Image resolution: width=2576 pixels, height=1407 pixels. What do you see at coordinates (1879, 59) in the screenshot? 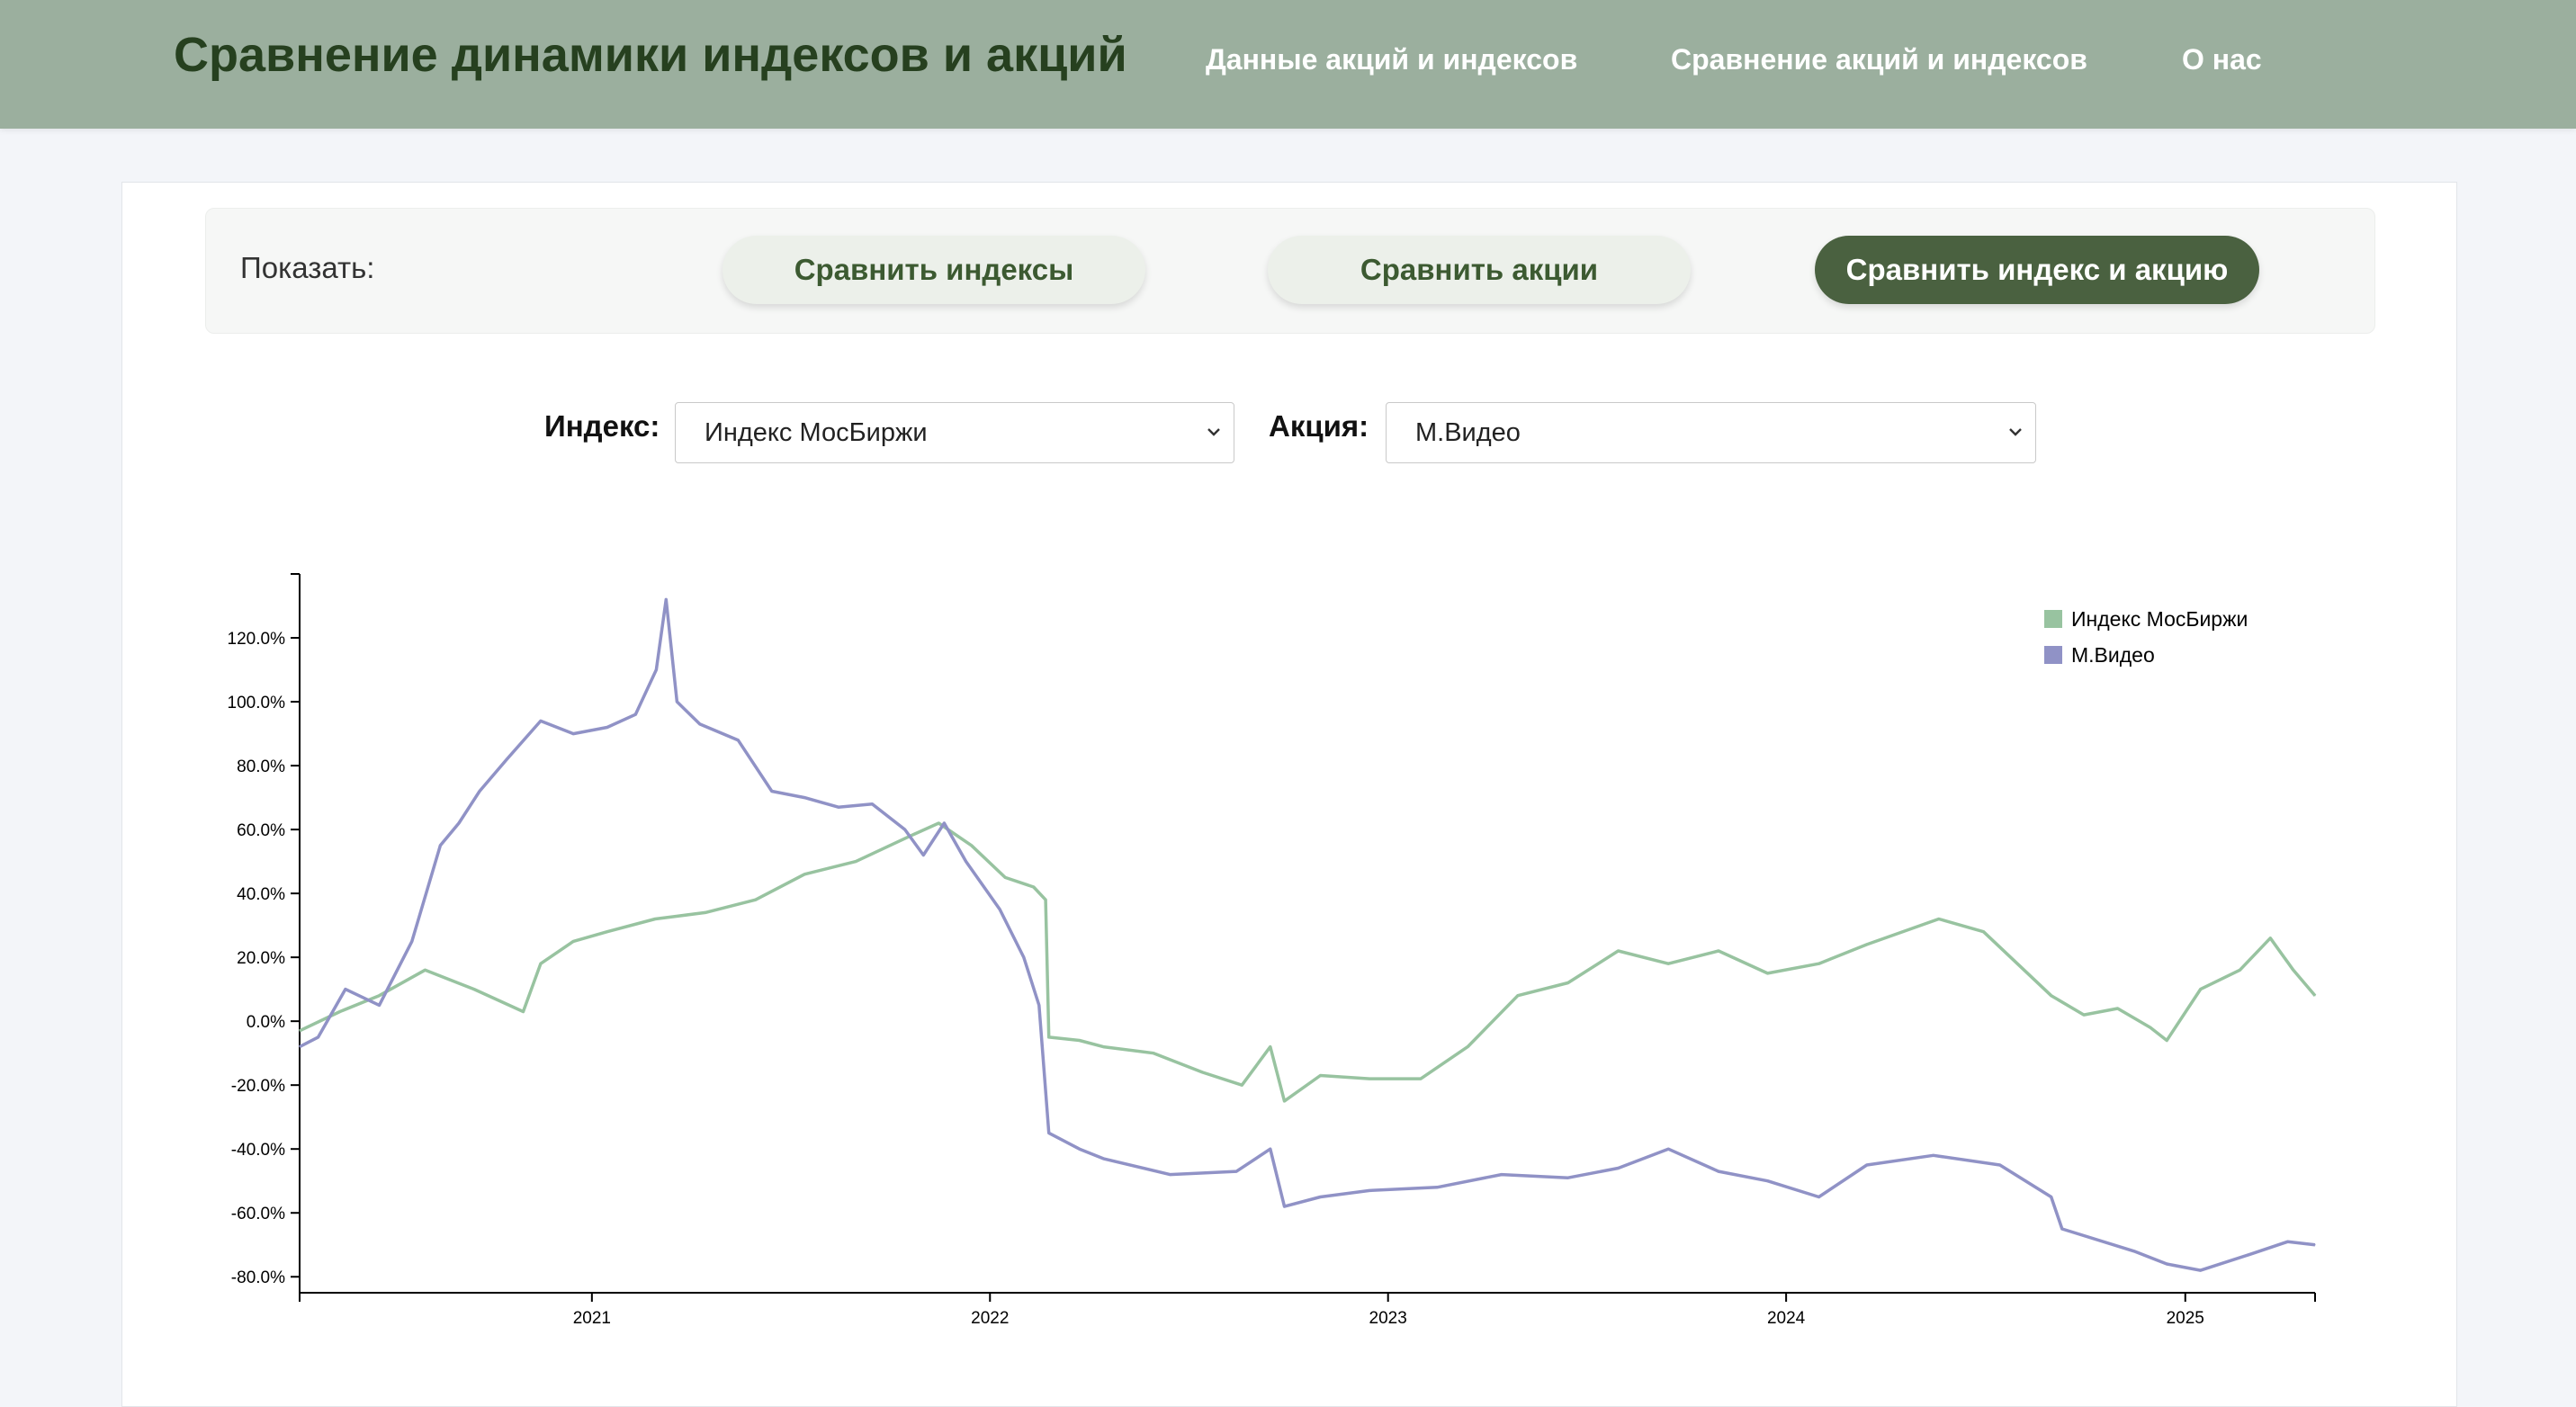
I see `nav-link-compare-stocks-indexes: Сравнение акций и индексов` at bounding box center [1879, 59].